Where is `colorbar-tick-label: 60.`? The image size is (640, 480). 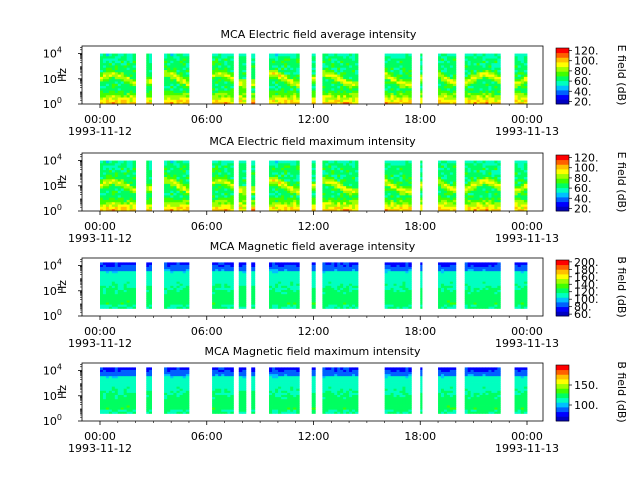 colorbar-tick-label: 60. is located at coordinates (583, 188).